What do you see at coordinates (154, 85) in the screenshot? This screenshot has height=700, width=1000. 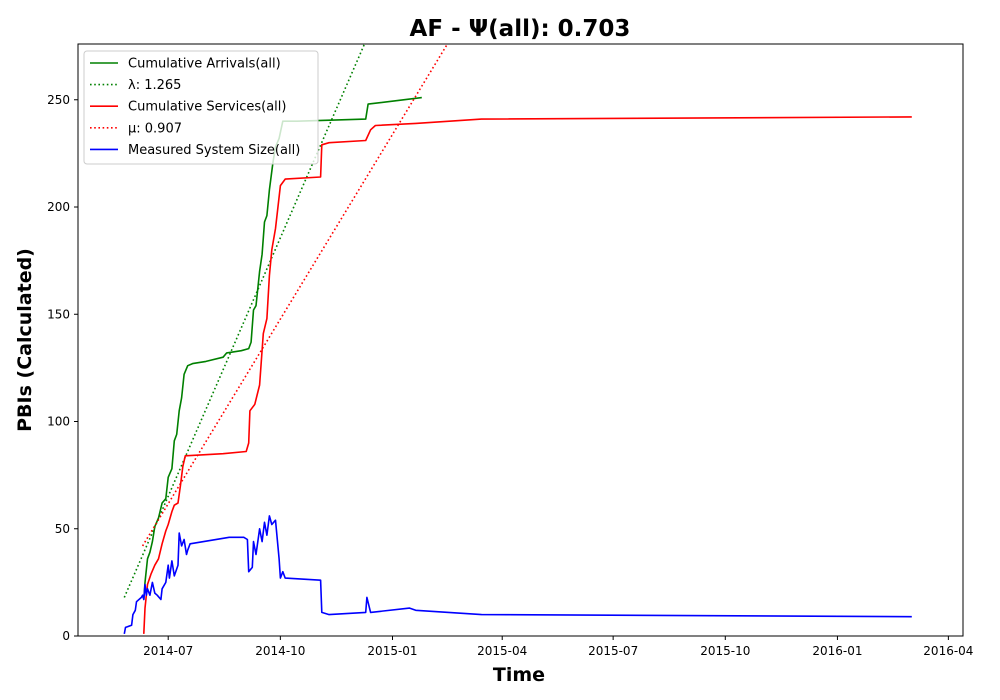 I see `legend-label: λ: 1.265` at bounding box center [154, 85].